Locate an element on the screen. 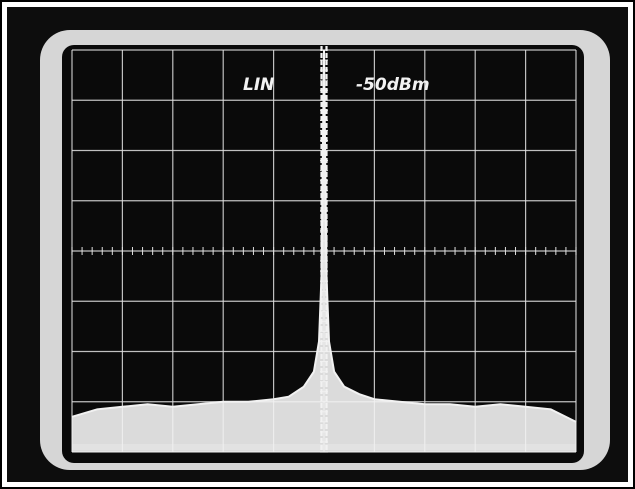 This screenshot has height=489, width=635. reference-level-readout: -50dBm is located at coordinates (393, 85).